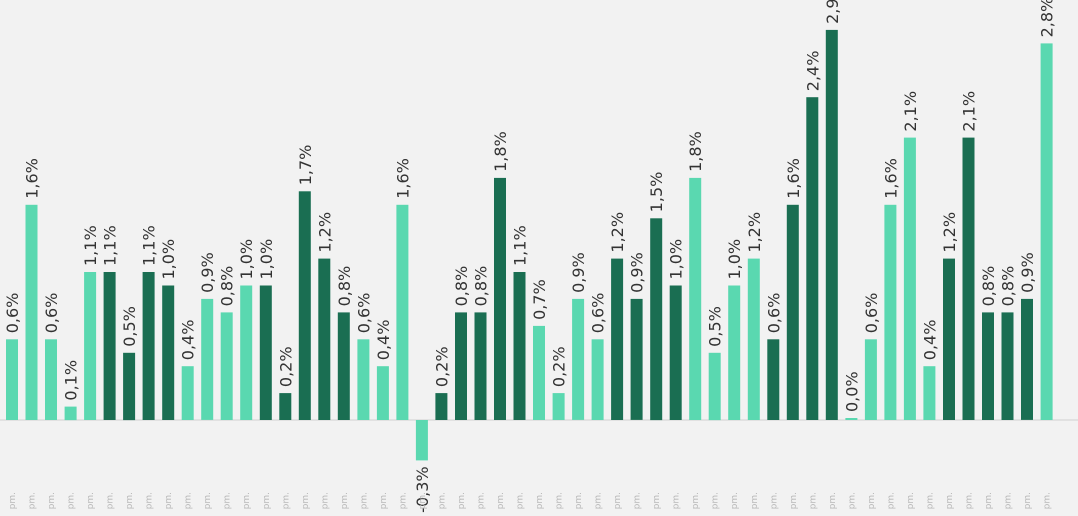  What do you see at coordinates (363, 313) in the screenshot?
I see `data-label-19: 0,6%` at bounding box center [363, 313].